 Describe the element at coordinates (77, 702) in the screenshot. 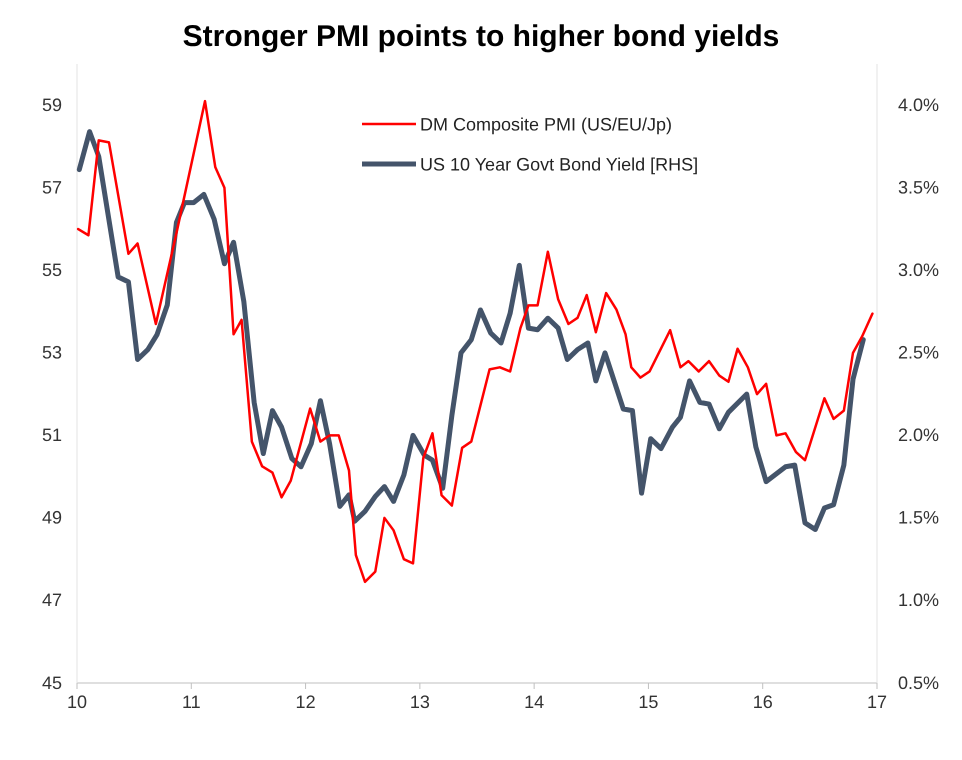

I see `x-tick-label: 10` at that location.